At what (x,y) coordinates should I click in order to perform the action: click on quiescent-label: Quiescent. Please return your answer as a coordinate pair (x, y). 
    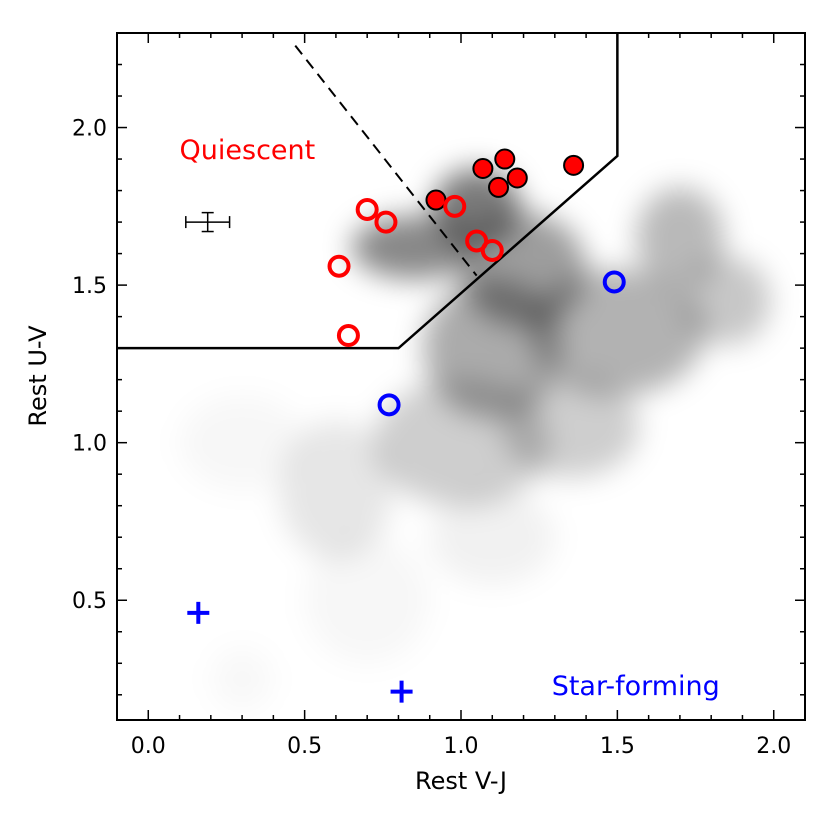
    Looking at the image, I should click on (248, 150).